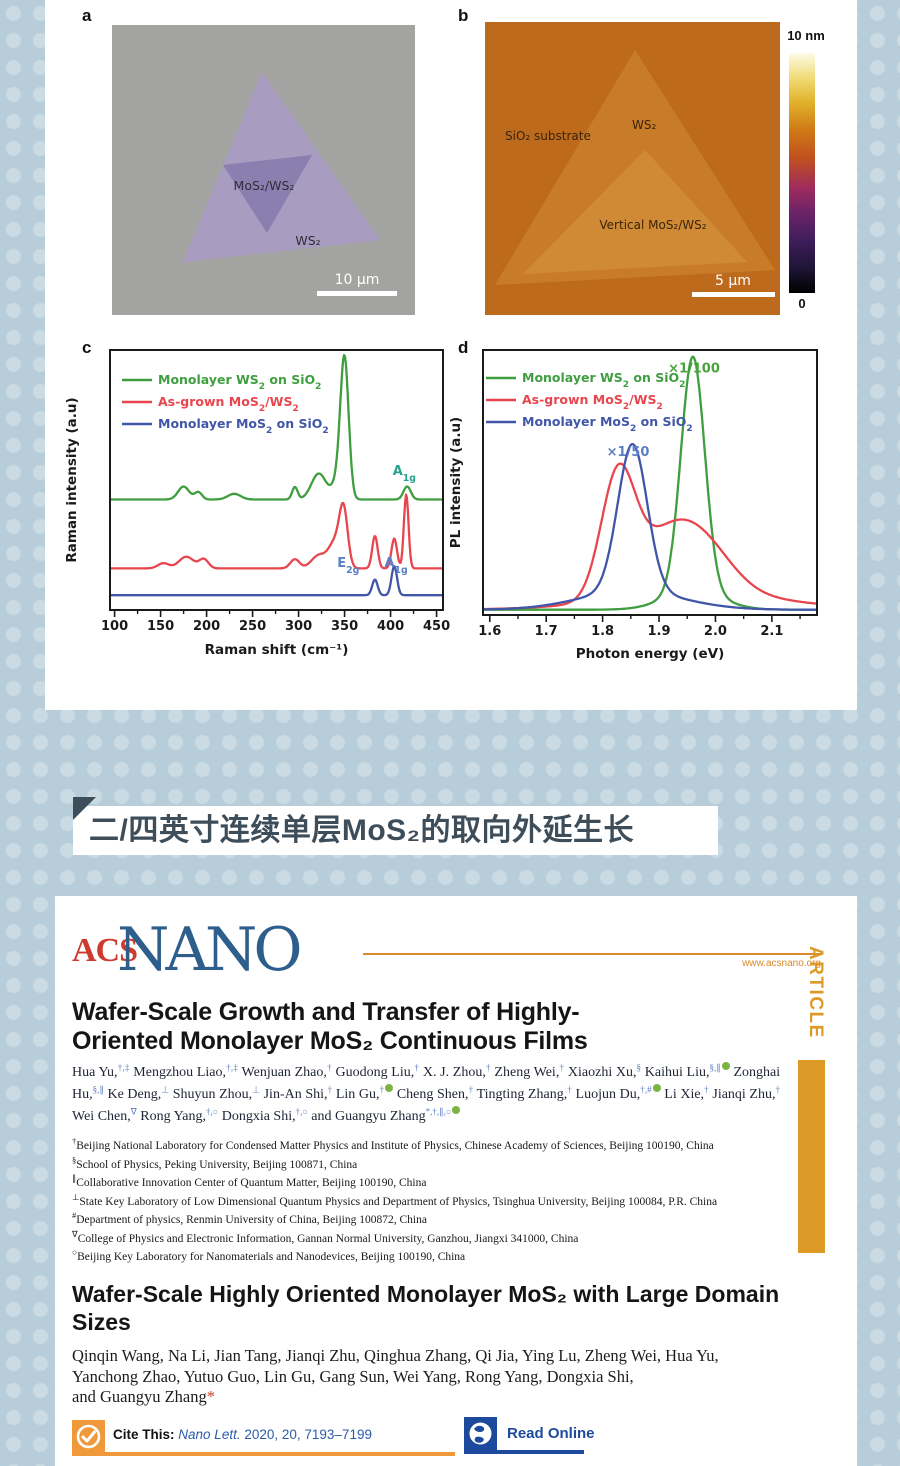  Describe the element at coordinates (771, 631) in the screenshot. I see `x-tick-label: 2.1` at that location.